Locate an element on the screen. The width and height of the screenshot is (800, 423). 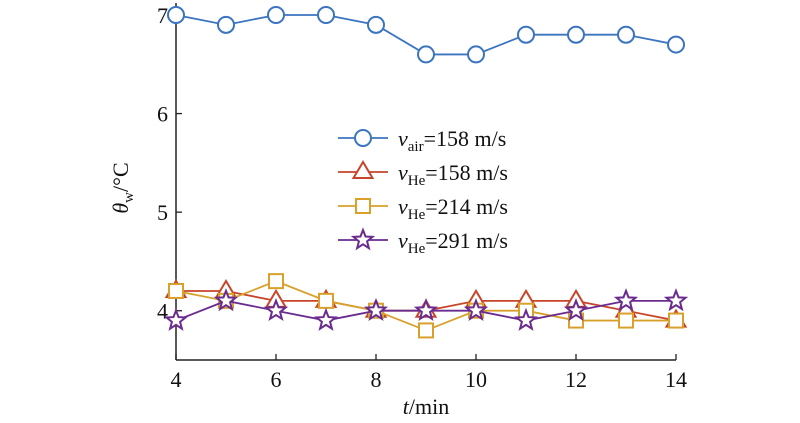
legend-item-3: vHe=214 m/s is located at coordinates (423, 208).